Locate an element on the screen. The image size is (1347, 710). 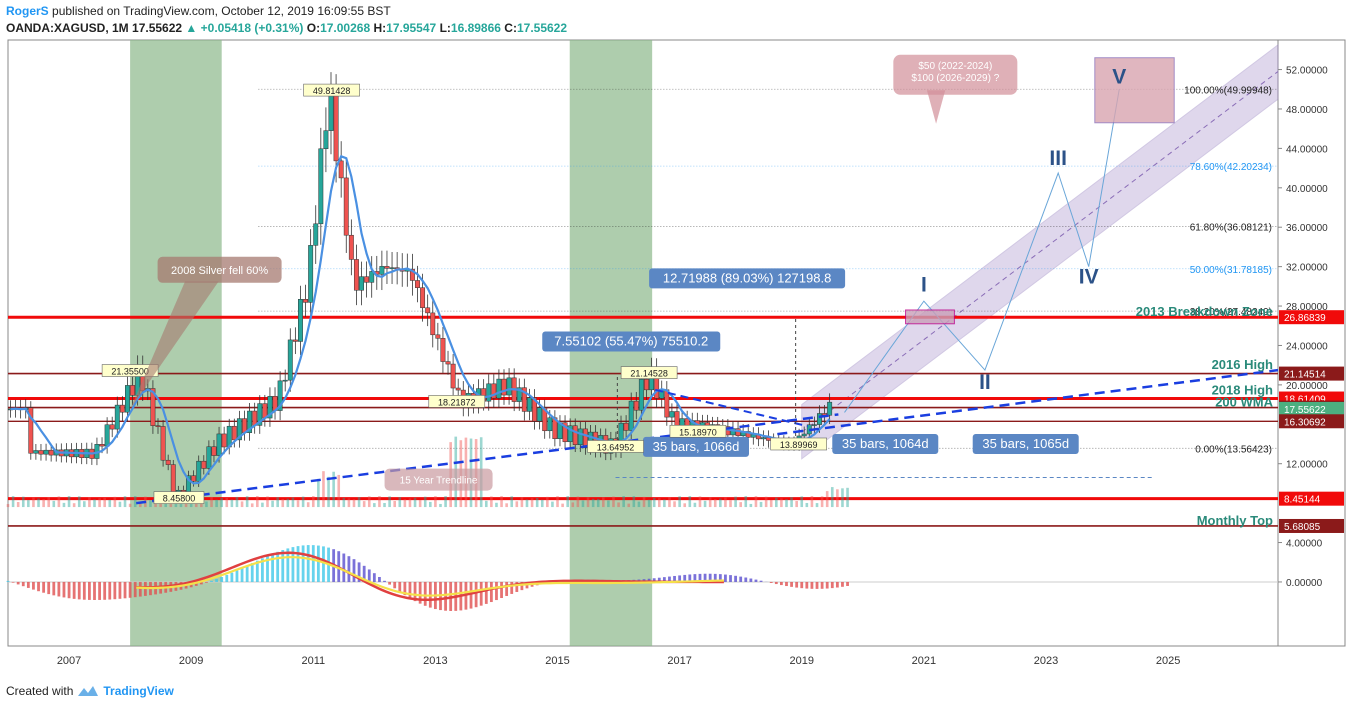
x-tick-2017: 2017 is located at coordinates (679, 661).